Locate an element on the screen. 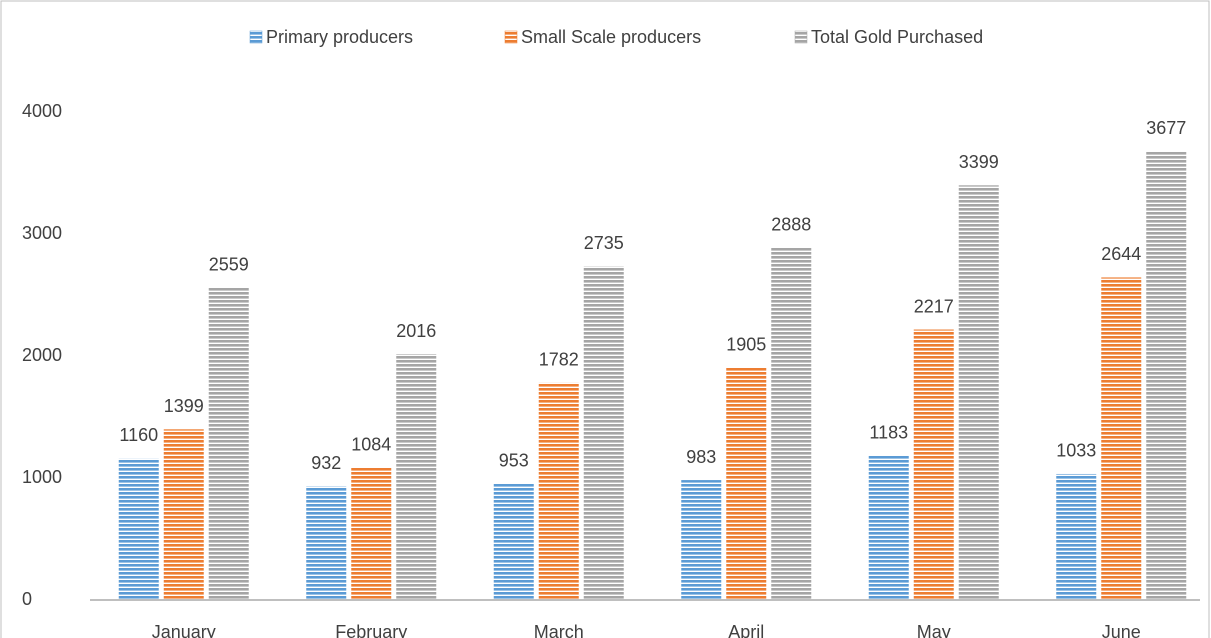 The height and width of the screenshot is (638, 1211). x-tick-label: February is located at coordinates (371, 630).